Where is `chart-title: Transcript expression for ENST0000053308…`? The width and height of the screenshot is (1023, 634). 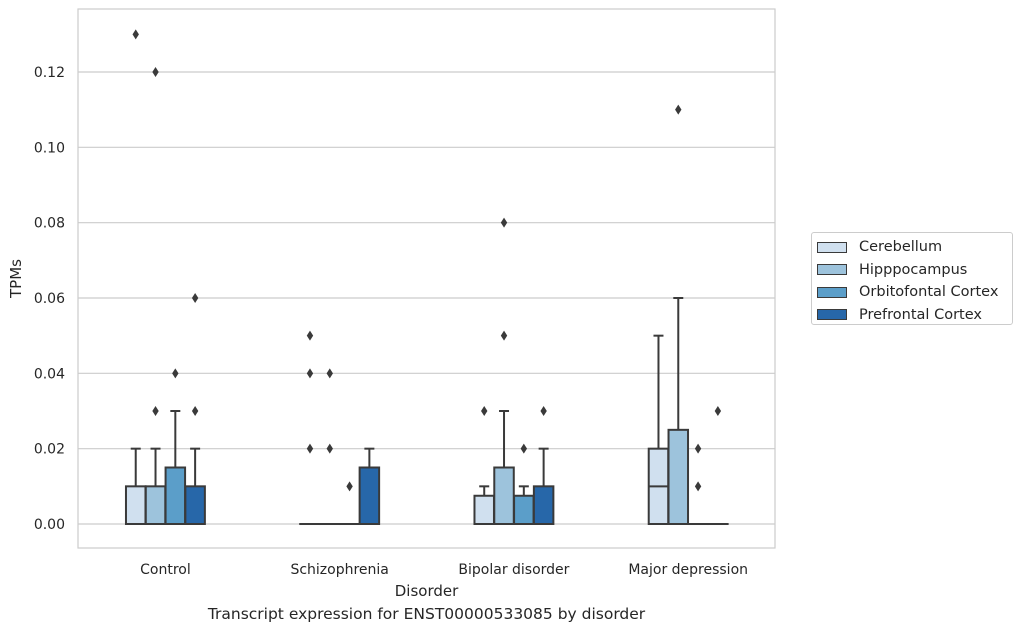
chart-title: Transcript expression for ENST0000053308… is located at coordinates (426, 614).